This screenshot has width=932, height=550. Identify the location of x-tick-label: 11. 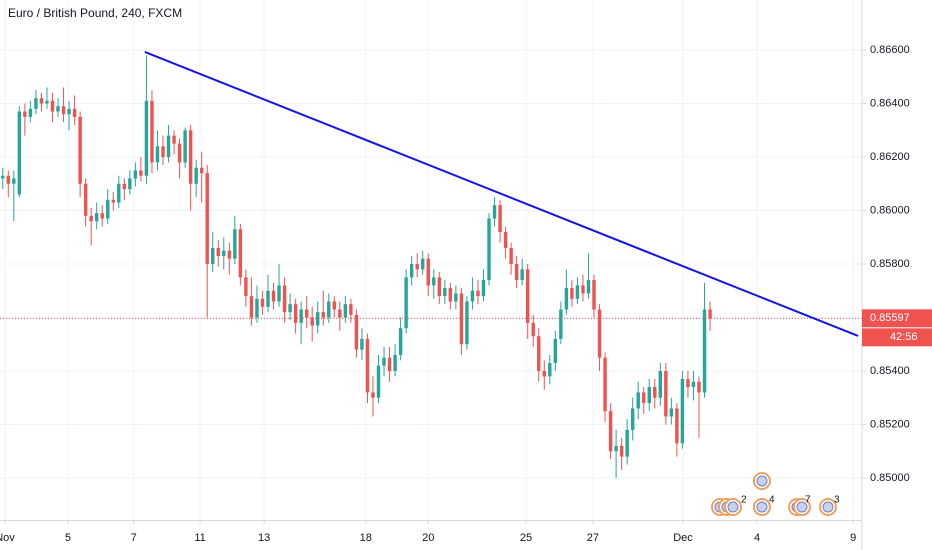
(199, 538).